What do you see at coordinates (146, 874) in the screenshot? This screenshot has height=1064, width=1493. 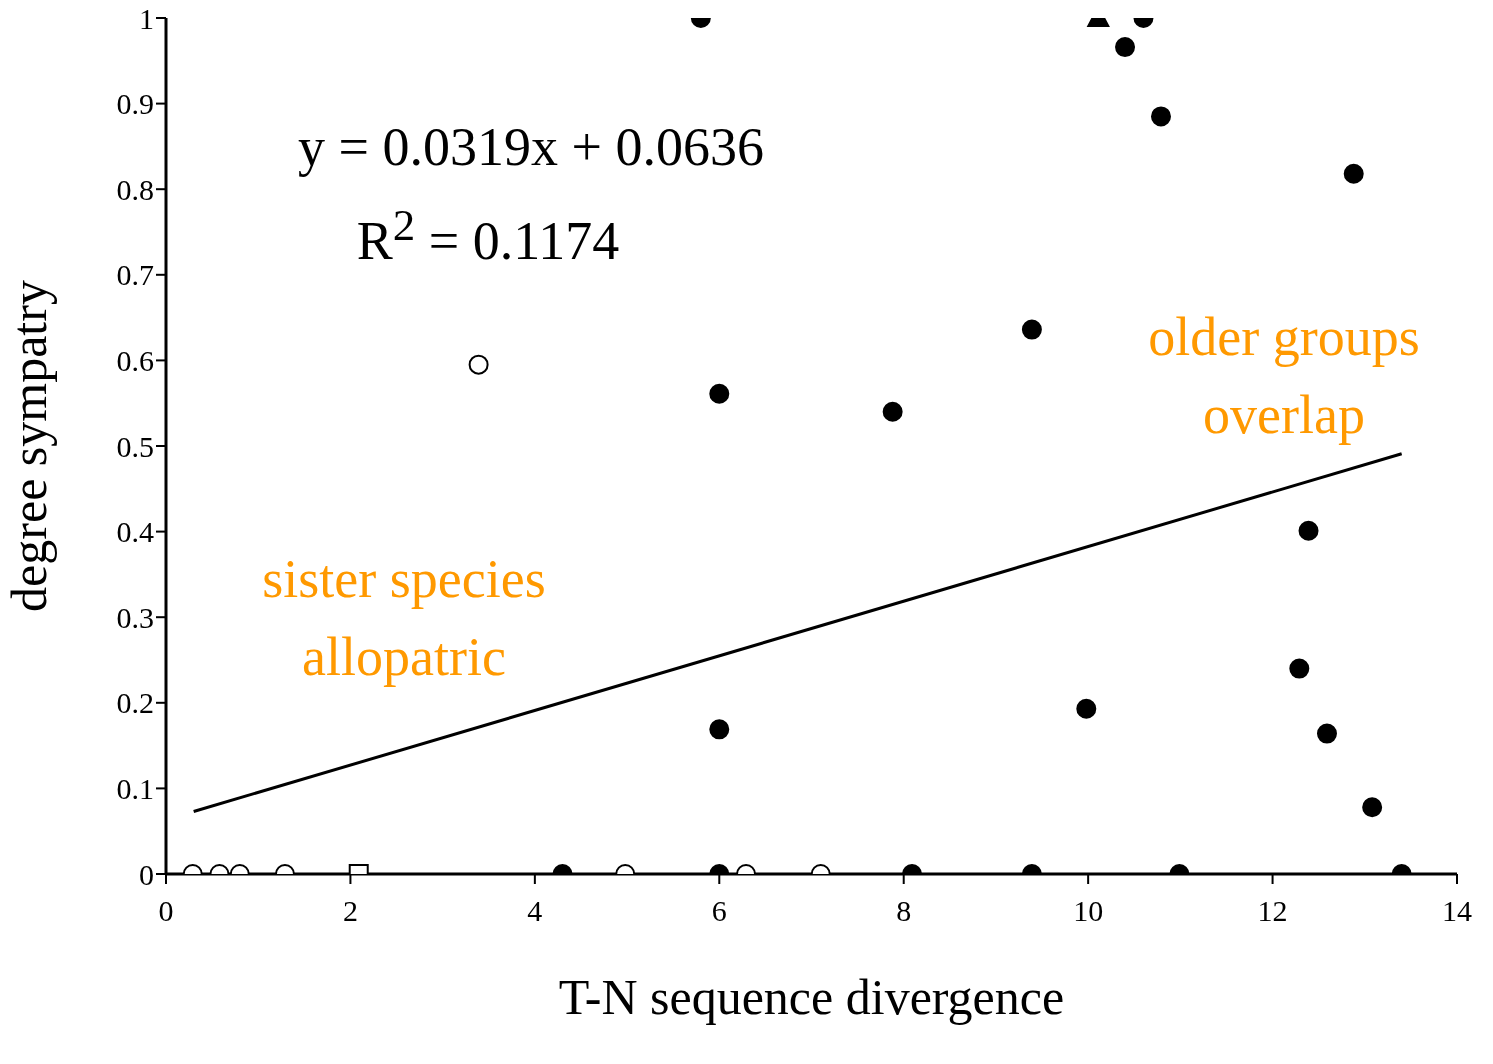 I see `y-tick-label: 0` at bounding box center [146, 874].